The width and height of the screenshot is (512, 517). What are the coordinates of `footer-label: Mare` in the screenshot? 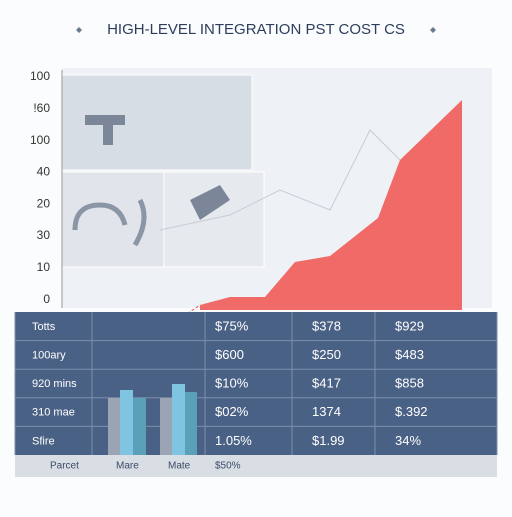 It's located at (127, 466).